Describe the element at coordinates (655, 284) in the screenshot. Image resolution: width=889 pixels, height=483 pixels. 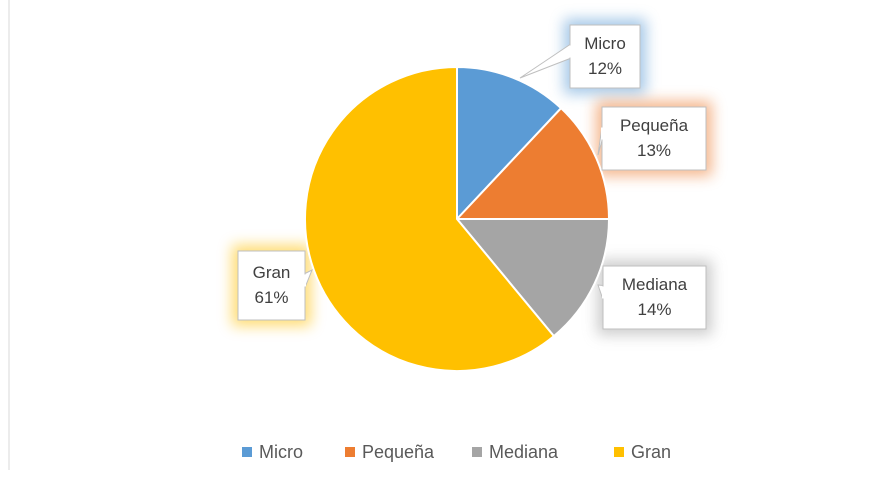
I see `data-label-name: Mediana` at that location.